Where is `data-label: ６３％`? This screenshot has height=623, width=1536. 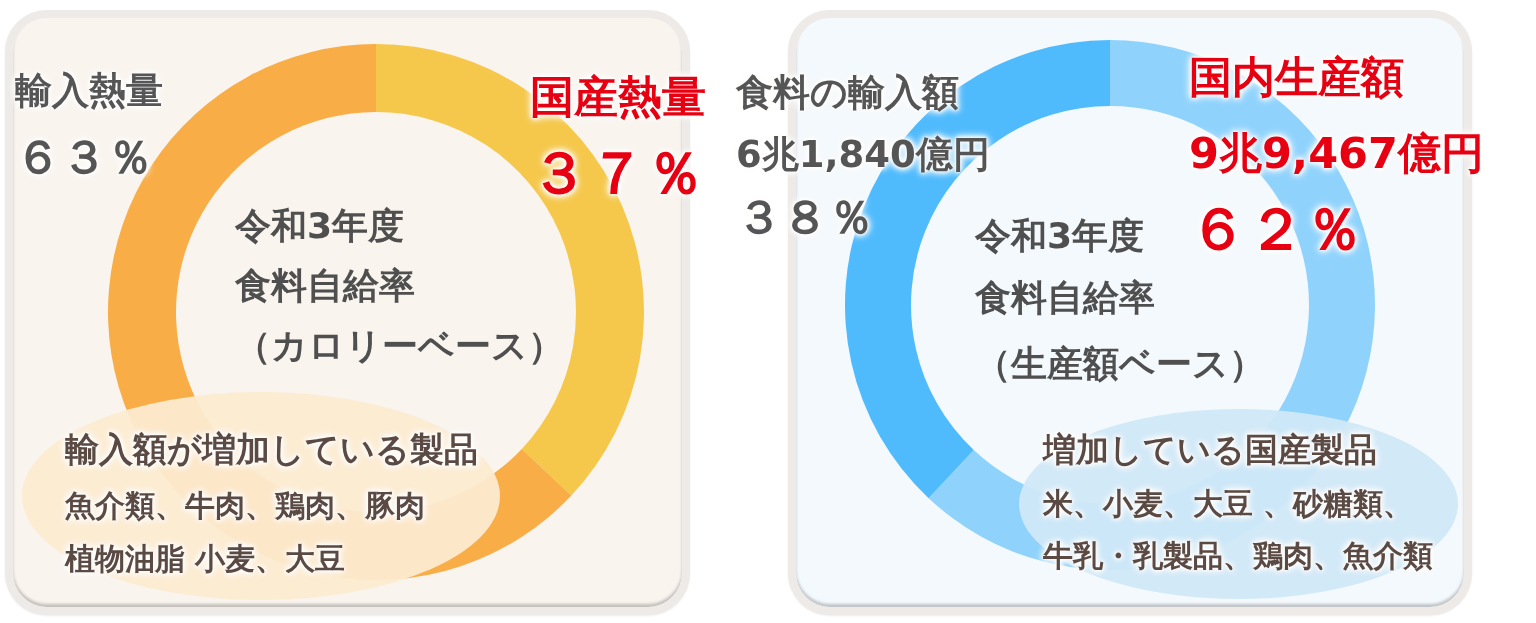 data-label: ６３％ is located at coordinates (84, 157).